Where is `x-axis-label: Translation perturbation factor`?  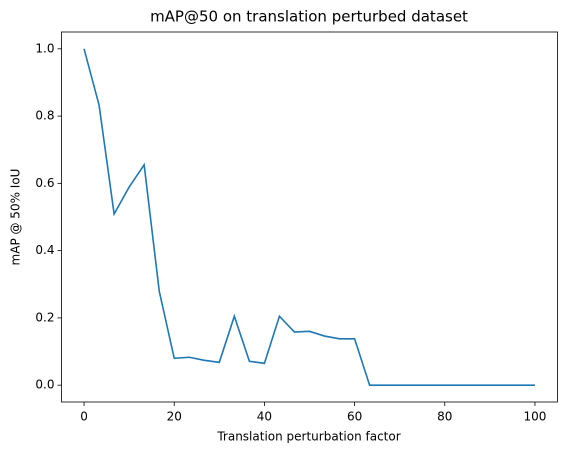 x-axis-label: Translation perturbation factor is located at coordinates (308, 437).